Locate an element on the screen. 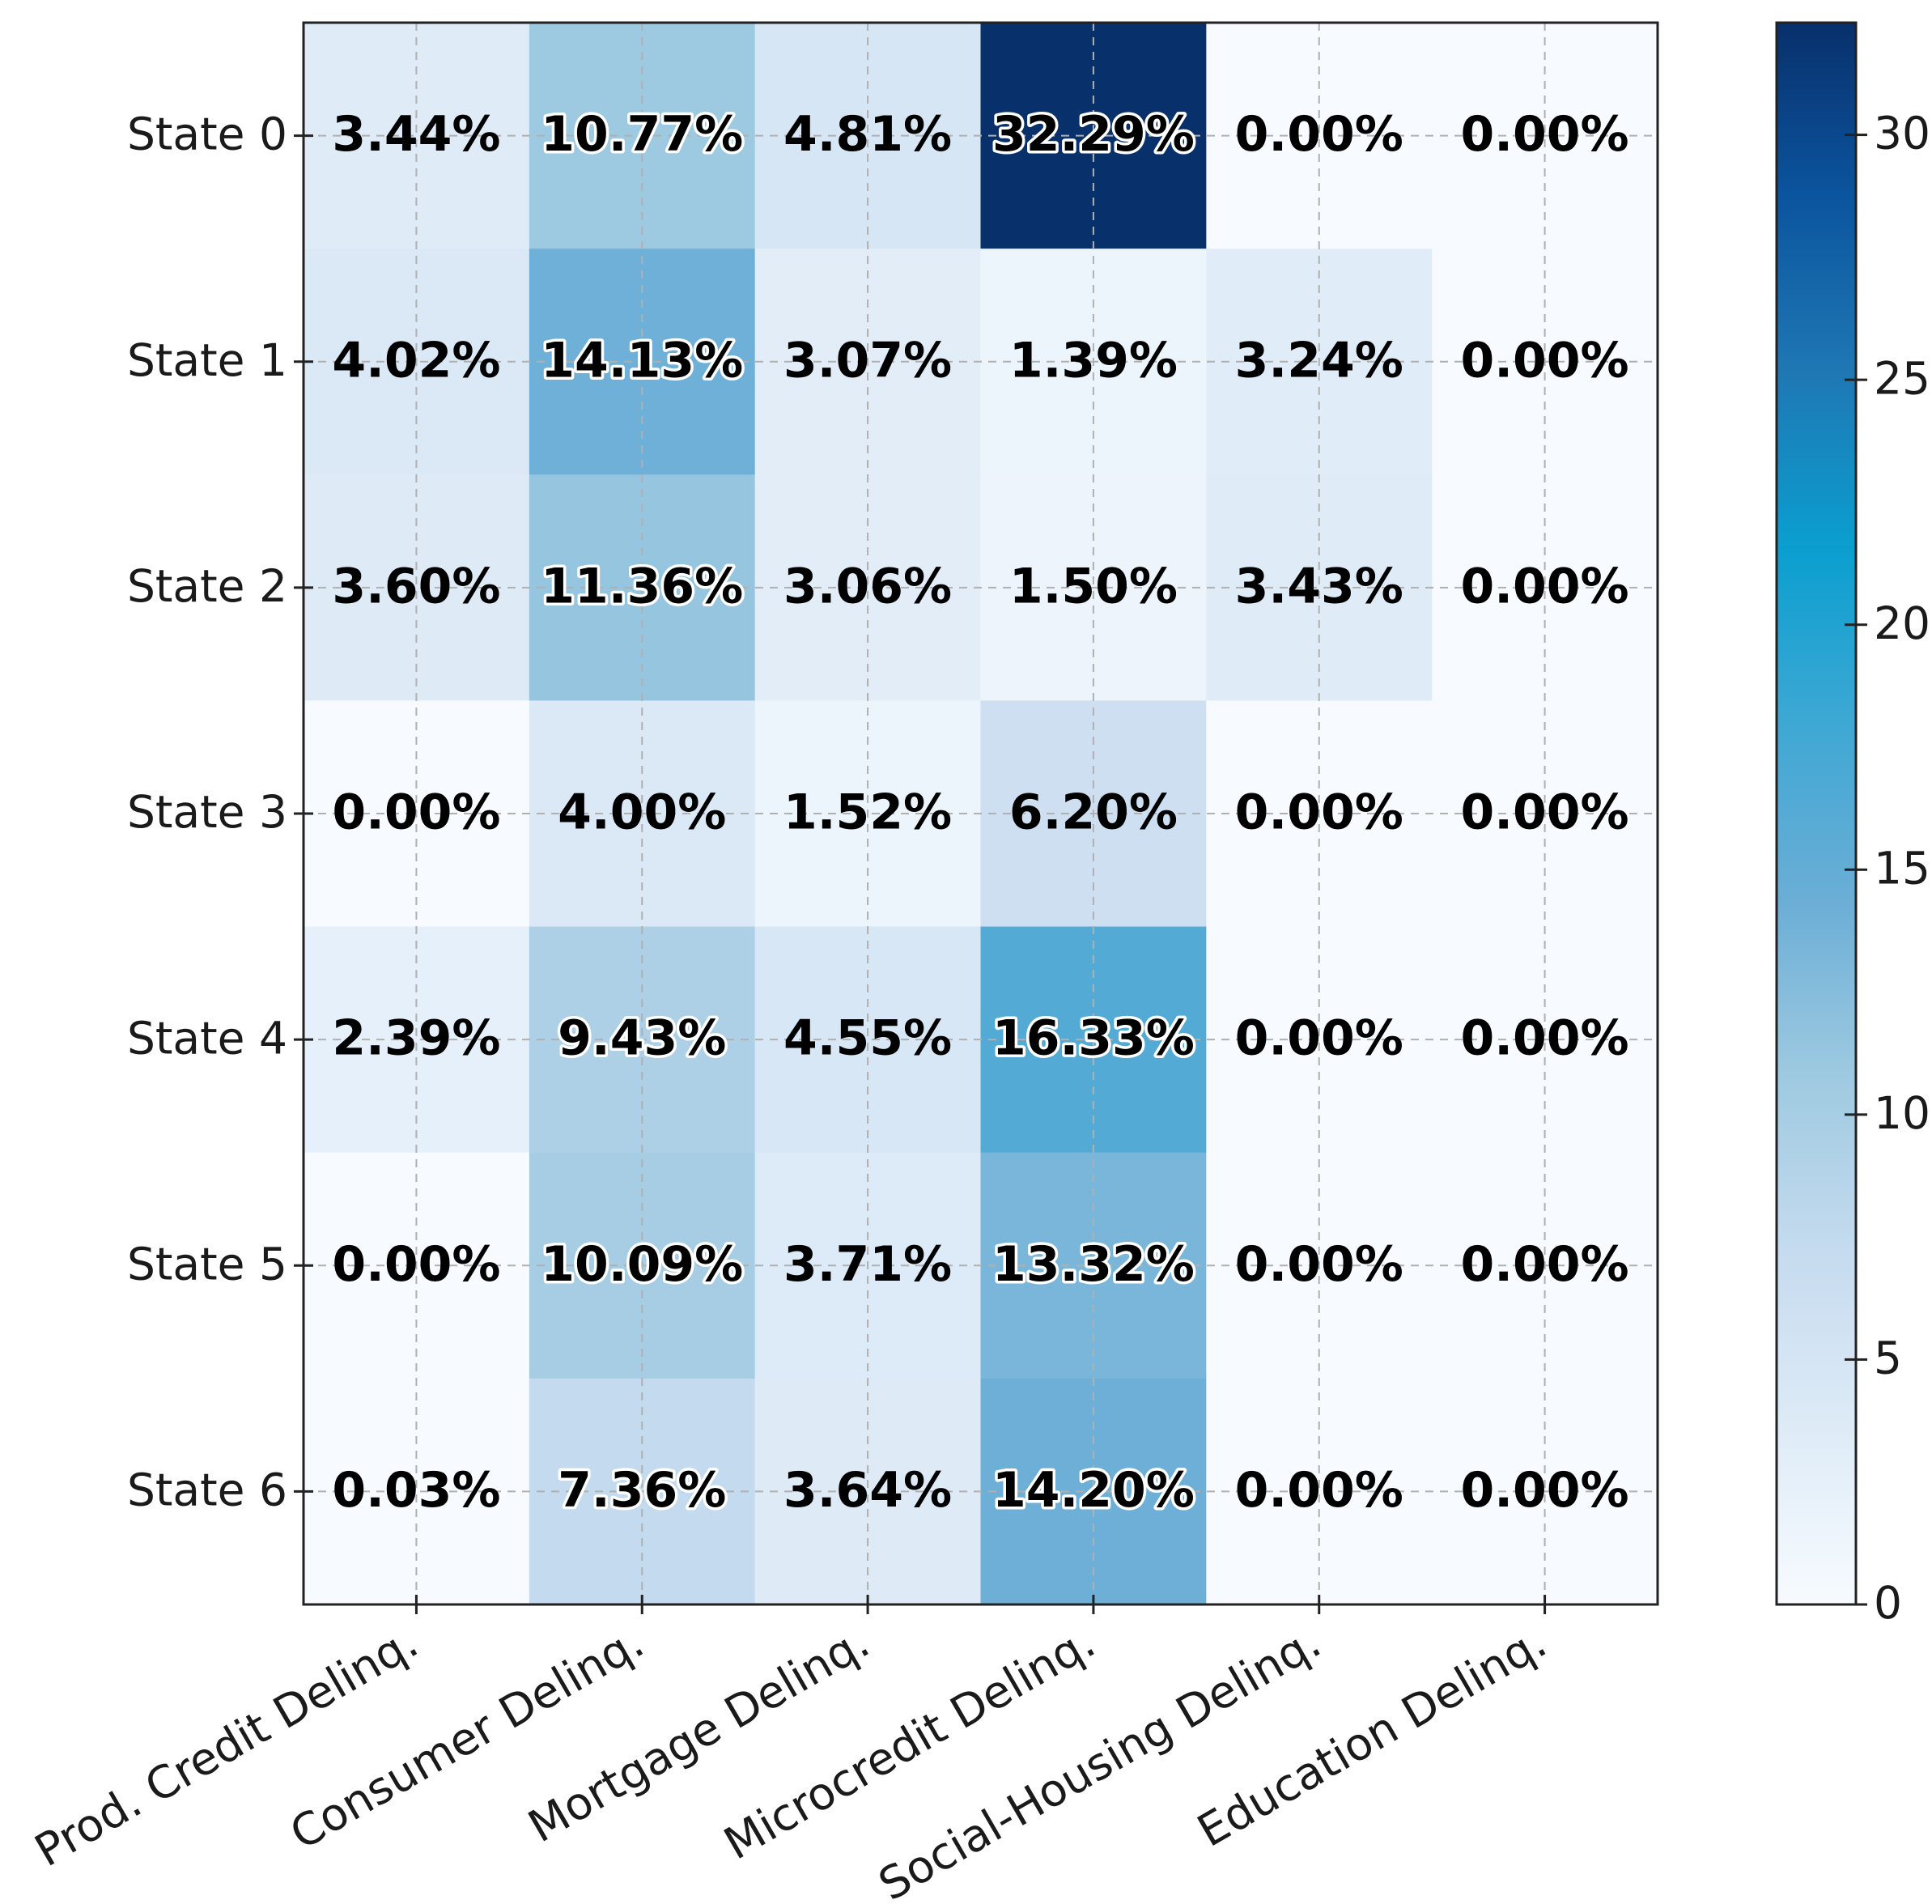  colorbar-axis: 0 5 10 15 20 25 30 is located at coordinates (1887, 869).